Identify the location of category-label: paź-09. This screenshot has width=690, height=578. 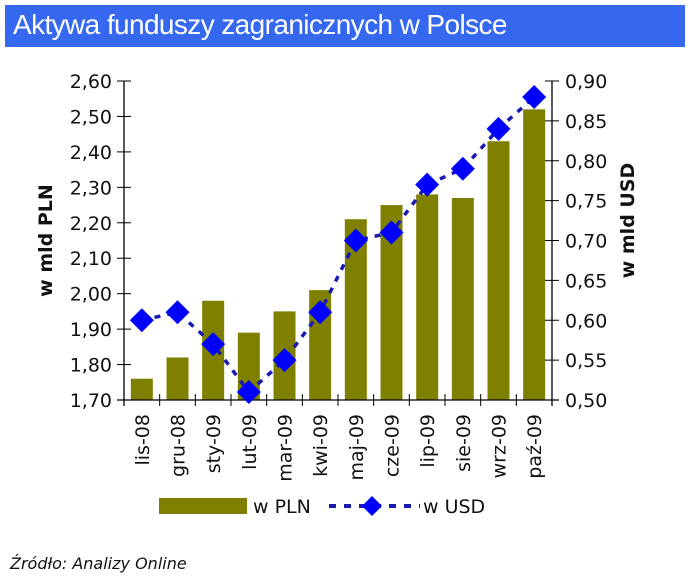
(535, 446).